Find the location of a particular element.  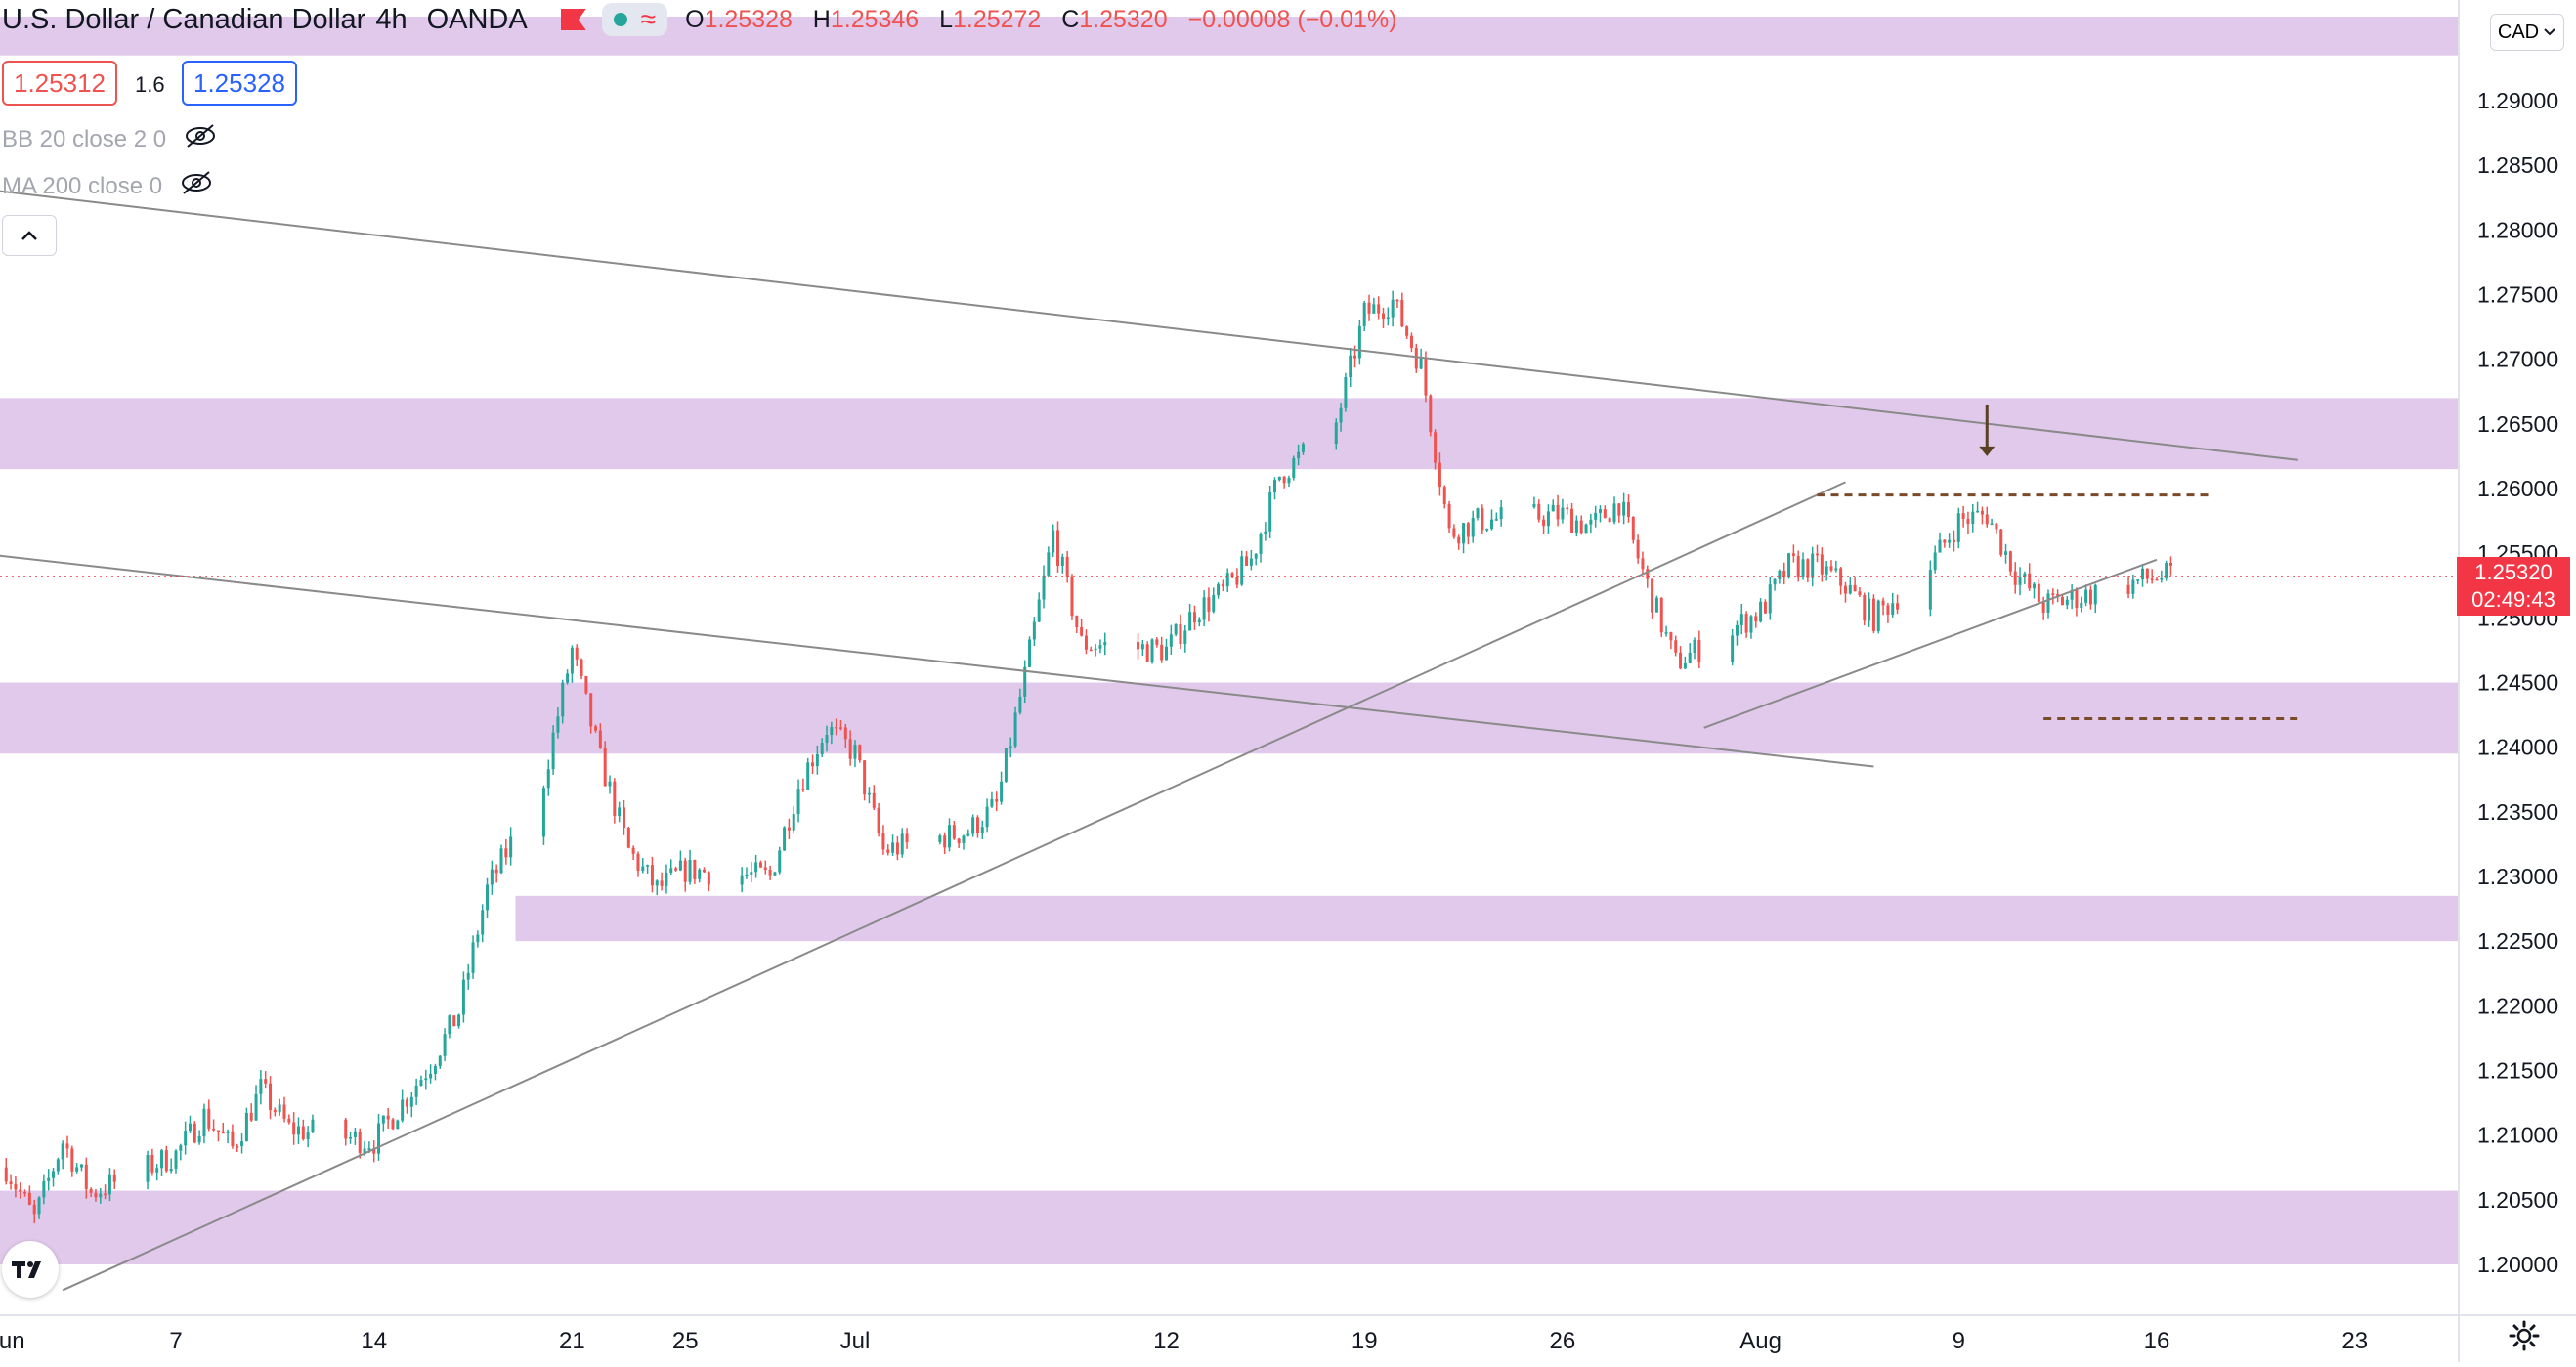

low-label: L is located at coordinates (946, 19).